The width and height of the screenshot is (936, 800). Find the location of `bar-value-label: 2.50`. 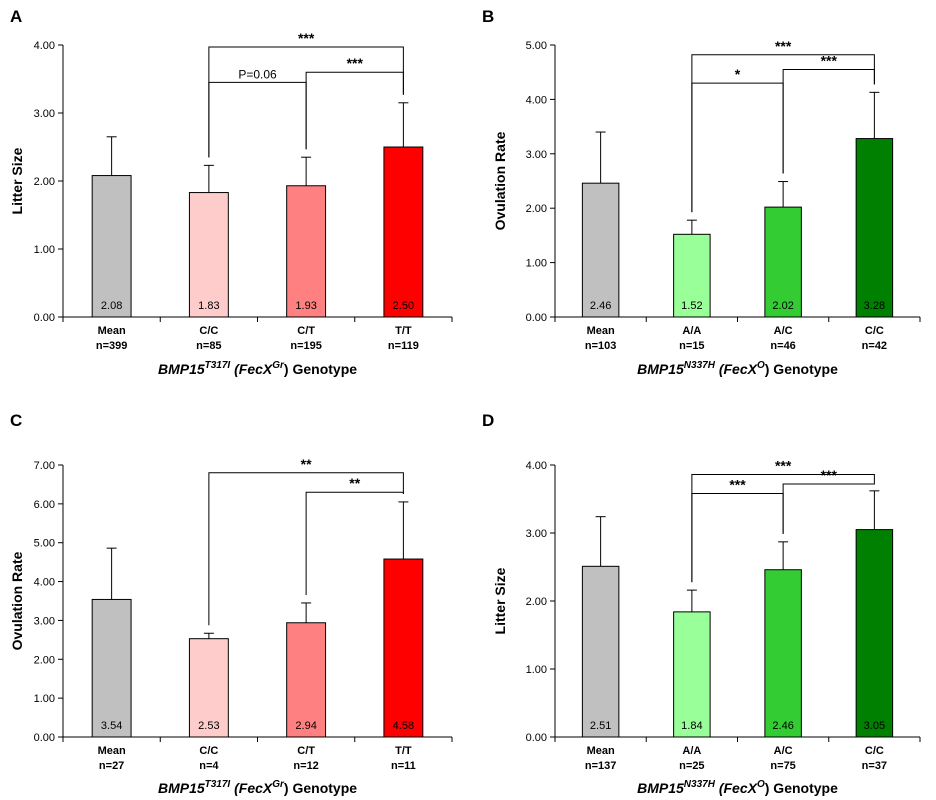

bar-value-label: 2.50 is located at coordinates (403, 306).